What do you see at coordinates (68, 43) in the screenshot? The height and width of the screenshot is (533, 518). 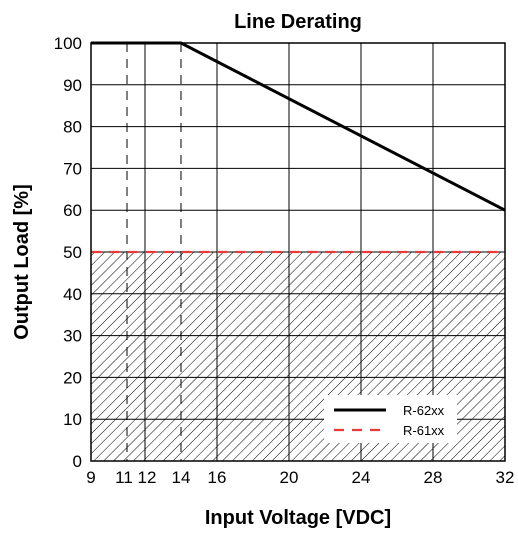 I see `y-tick-label: 100` at bounding box center [68, 43].